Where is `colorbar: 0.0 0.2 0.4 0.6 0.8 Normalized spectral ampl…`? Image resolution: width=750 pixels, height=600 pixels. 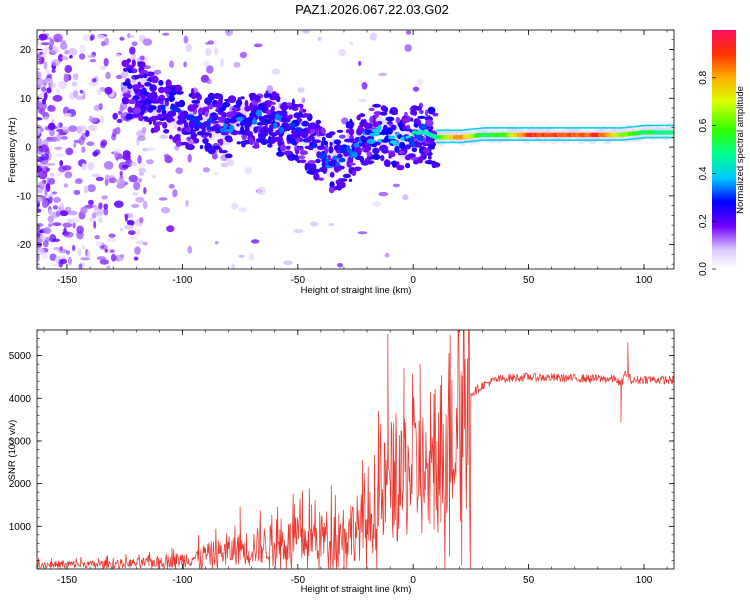
colorbar: 0.0 0.2 0.4 0.6 0.8 Normalized spectral ampl… is located at coordinates (722, 153).